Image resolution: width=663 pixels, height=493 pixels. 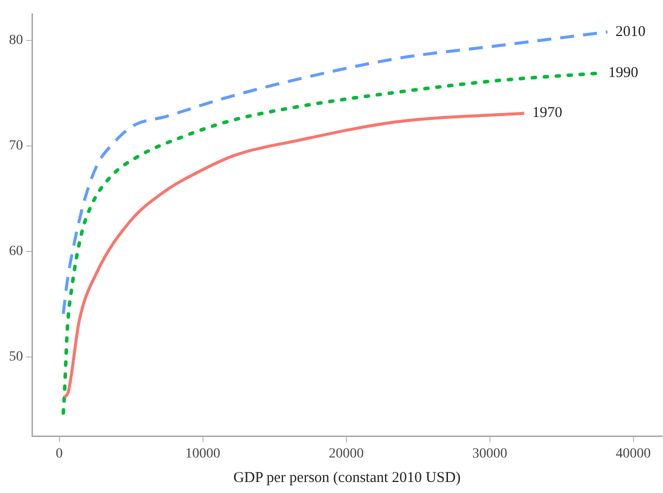 What do you see at coordinates (547, 113) in the screenshot?
I see `series-label: 1970` at bounding box center [547, 113].